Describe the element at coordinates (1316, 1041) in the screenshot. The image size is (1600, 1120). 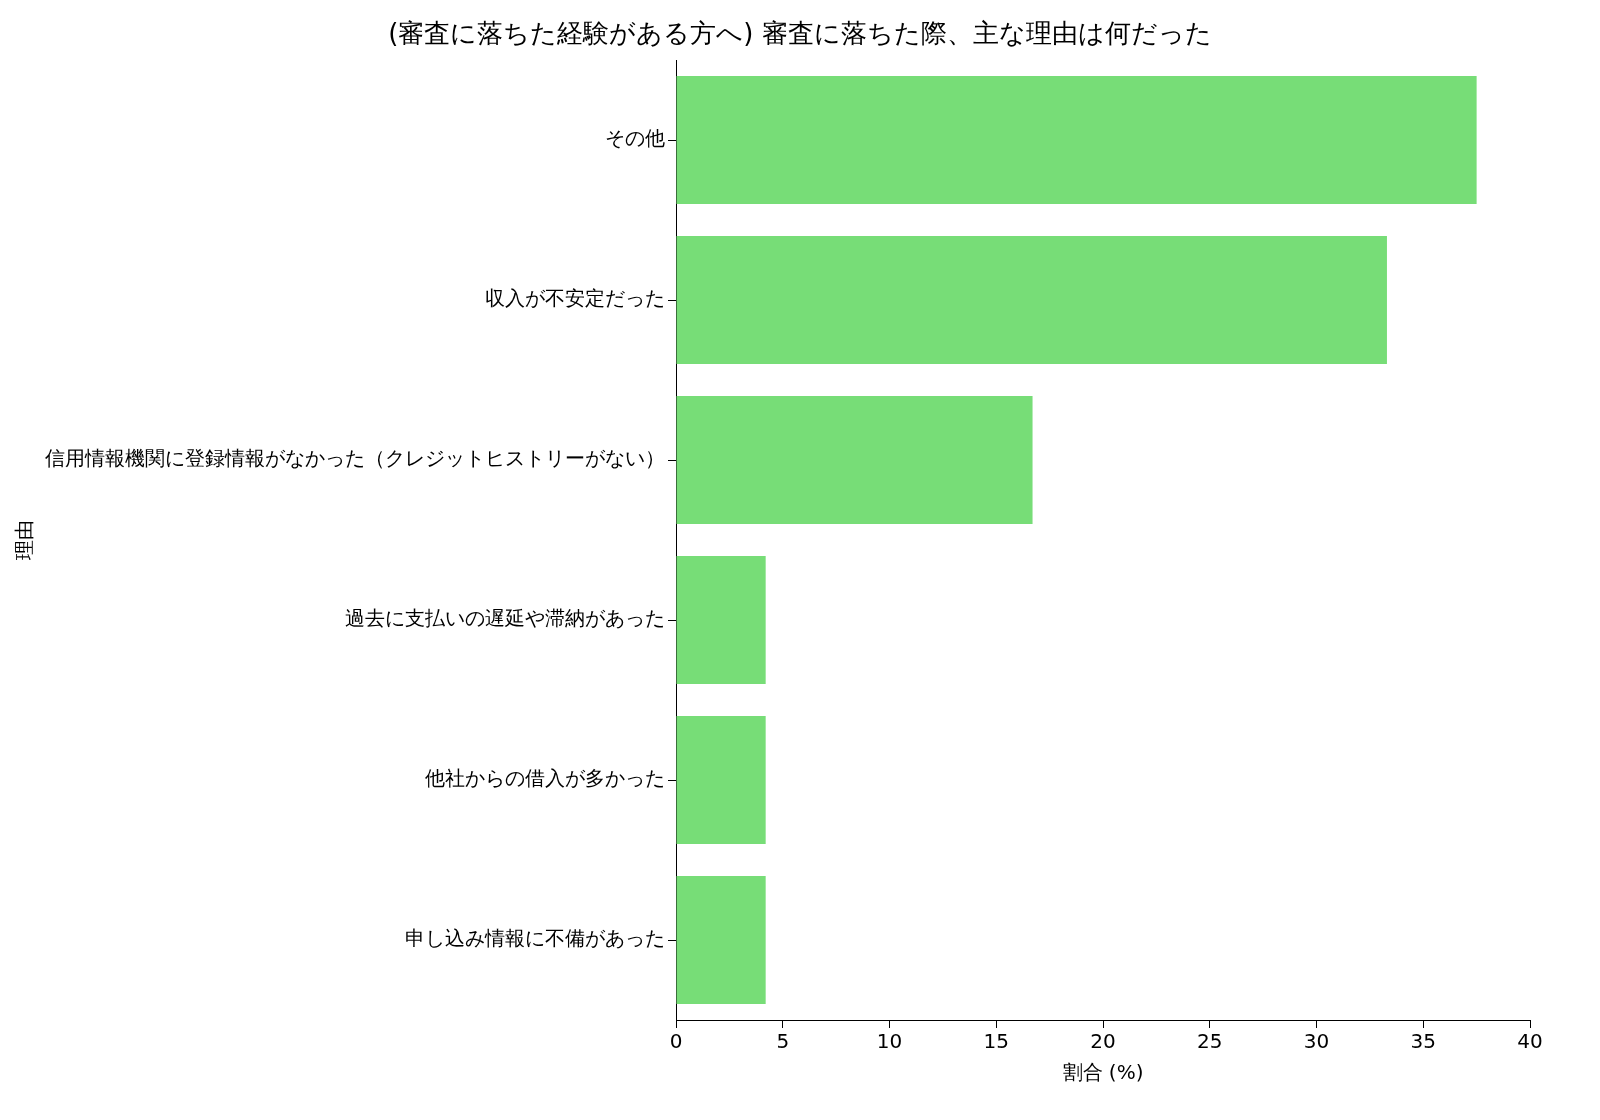
I see `x-tick-label: 30` at that location.